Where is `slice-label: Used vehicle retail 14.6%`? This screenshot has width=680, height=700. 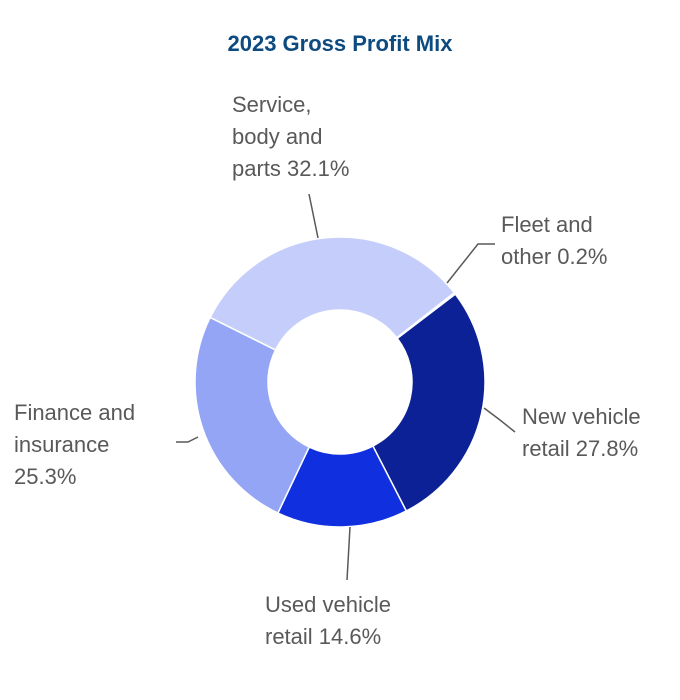 slice-label: Used vehicle retail 14.6% is located at coordinates (328, 620).